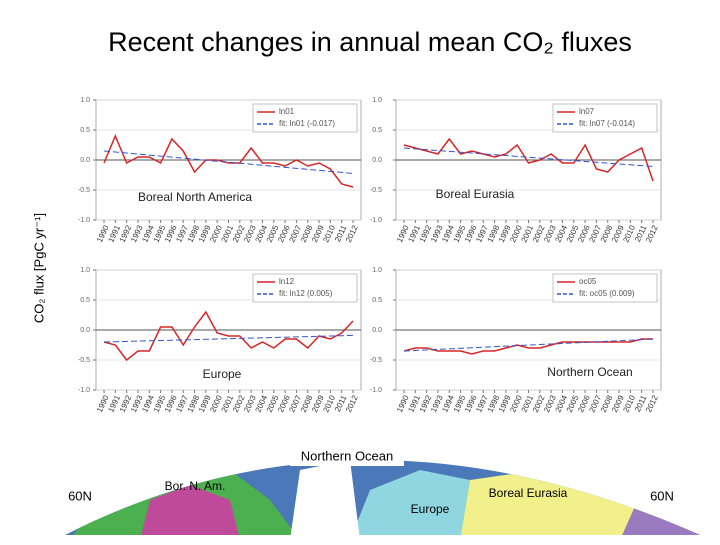 This screenshot has height=545, width=720. Describe the element at coordinates (528, 493) in the screenshot. I see `map-label: Boreal Eurasia` at that location.